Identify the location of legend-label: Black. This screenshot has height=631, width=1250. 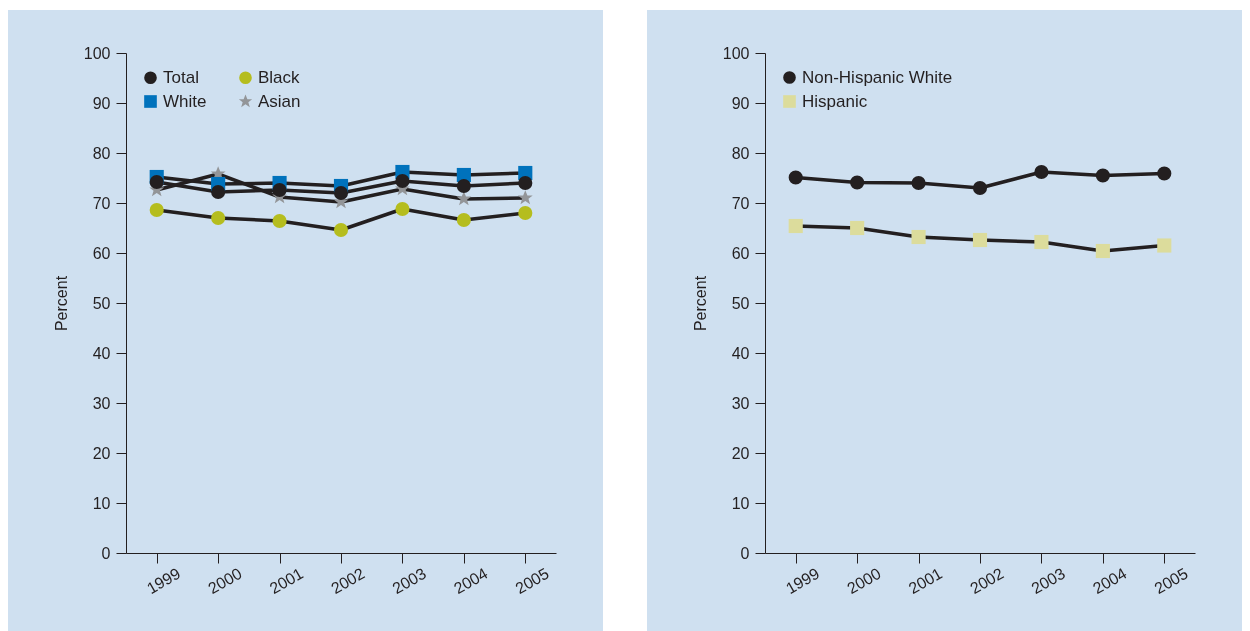
(279, 77).